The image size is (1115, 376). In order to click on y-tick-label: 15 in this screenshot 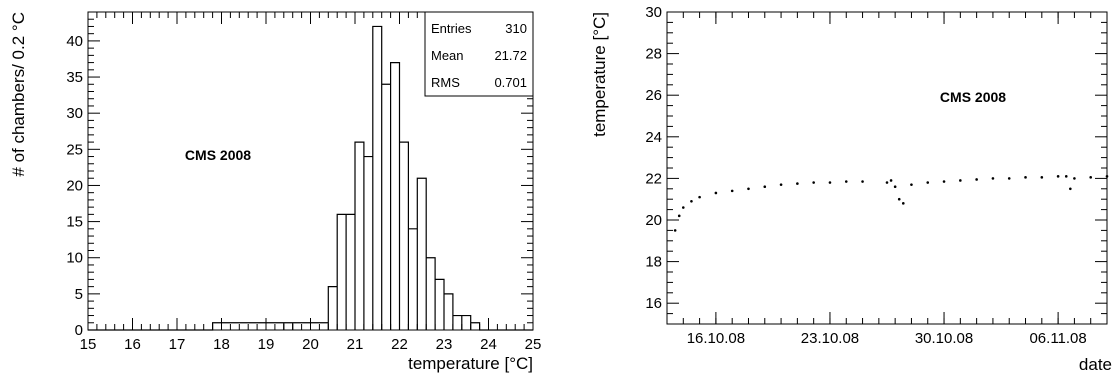, I will do `click(74, 222)`.